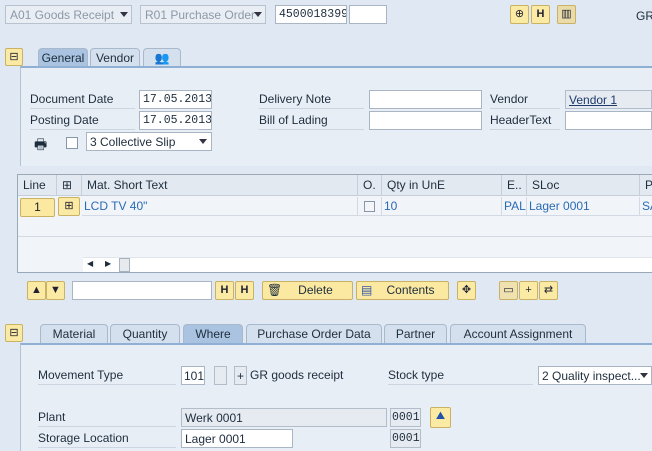 This screenshot has height=451, width=652. What do you see at coordinates (566, 14) in the screenshot?
I see `layout-icon: ▥` at bounding box center [566, 14].